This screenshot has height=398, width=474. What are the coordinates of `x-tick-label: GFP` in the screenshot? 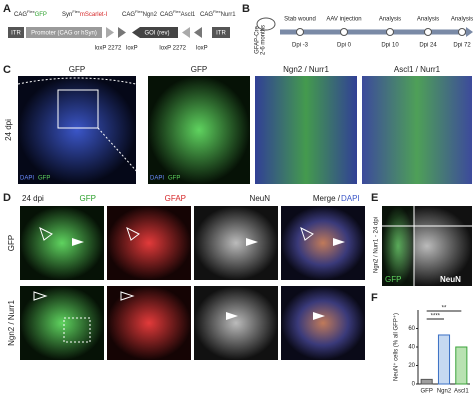 It's located at (426, 392).